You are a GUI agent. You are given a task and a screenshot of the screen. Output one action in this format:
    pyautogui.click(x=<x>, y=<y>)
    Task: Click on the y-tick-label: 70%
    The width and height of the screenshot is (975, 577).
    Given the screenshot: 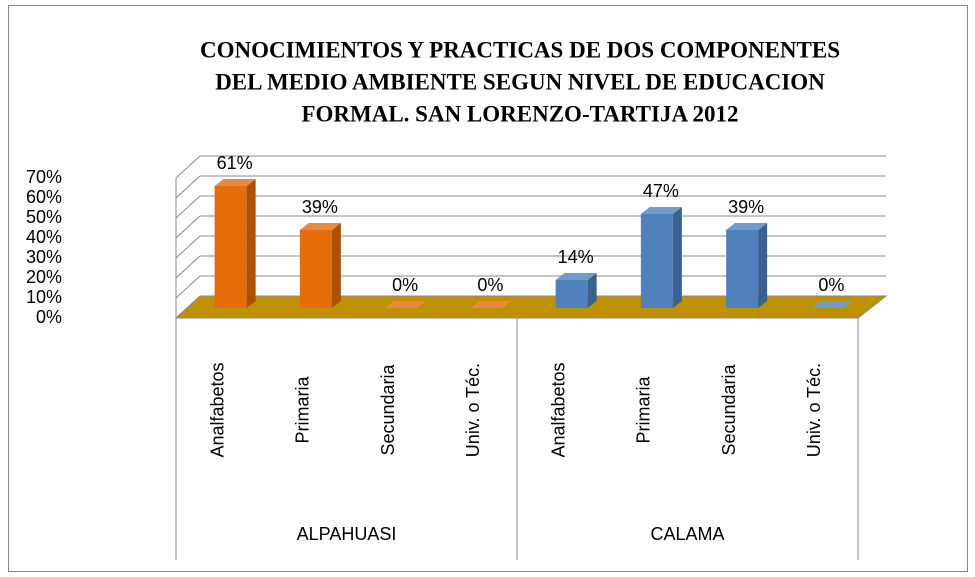 What is the action you would take?
    pyautogui.click(x=44, y=177)
    